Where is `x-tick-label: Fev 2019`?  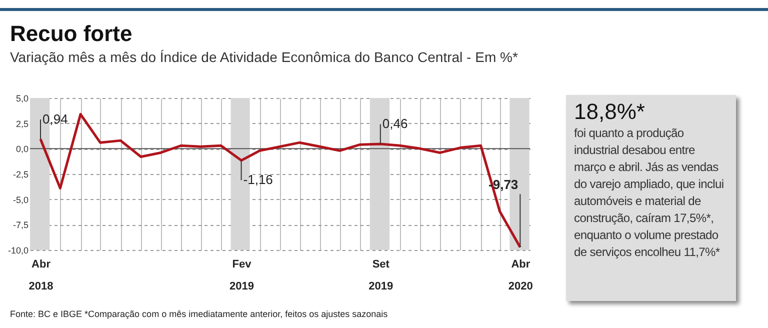 x-tick-label: Fev 2019 is located at coordinates (242, 275).